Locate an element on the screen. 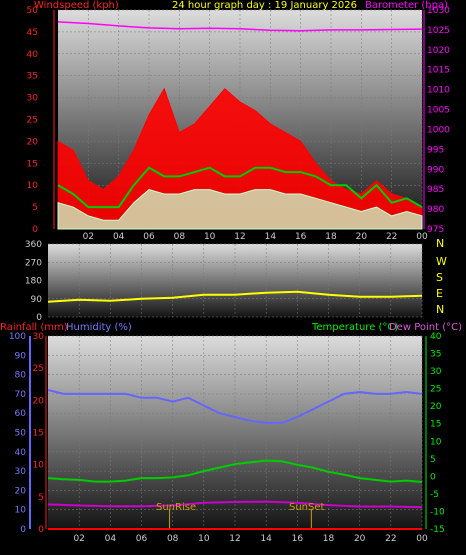 The width and height of the screenshot is (466, 555). temp-tick-label: 0 is located at coordinates (433, 477).